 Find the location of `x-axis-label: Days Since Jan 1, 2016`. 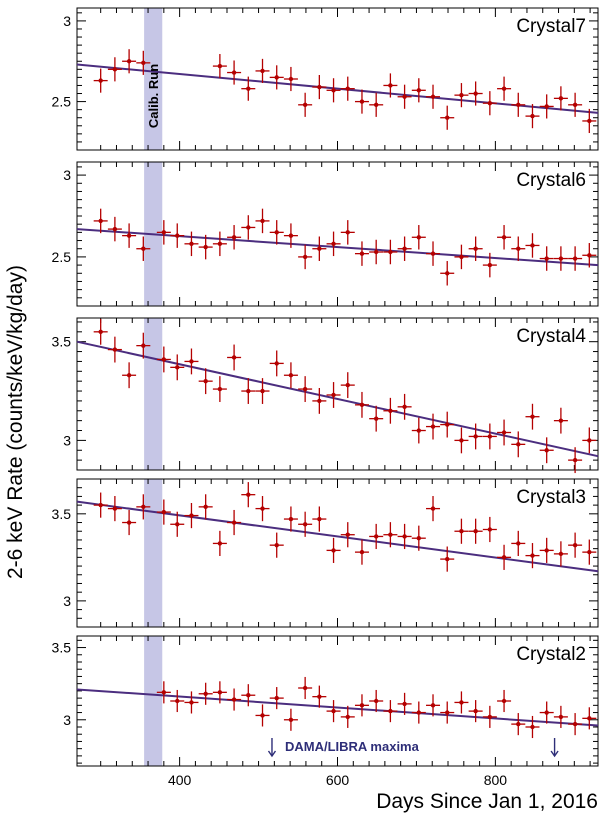

x-axis-label: Days Since Jan 1, 2016 is located at coordinates (487, 801).